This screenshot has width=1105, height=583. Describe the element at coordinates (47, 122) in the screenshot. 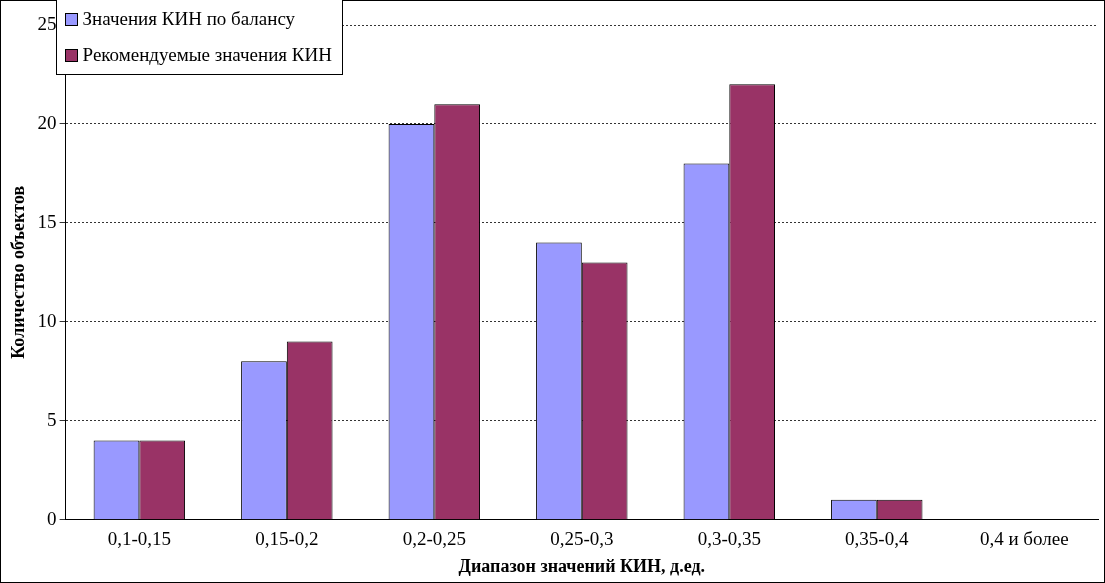

I see `y-tick-label: 20` at that location.